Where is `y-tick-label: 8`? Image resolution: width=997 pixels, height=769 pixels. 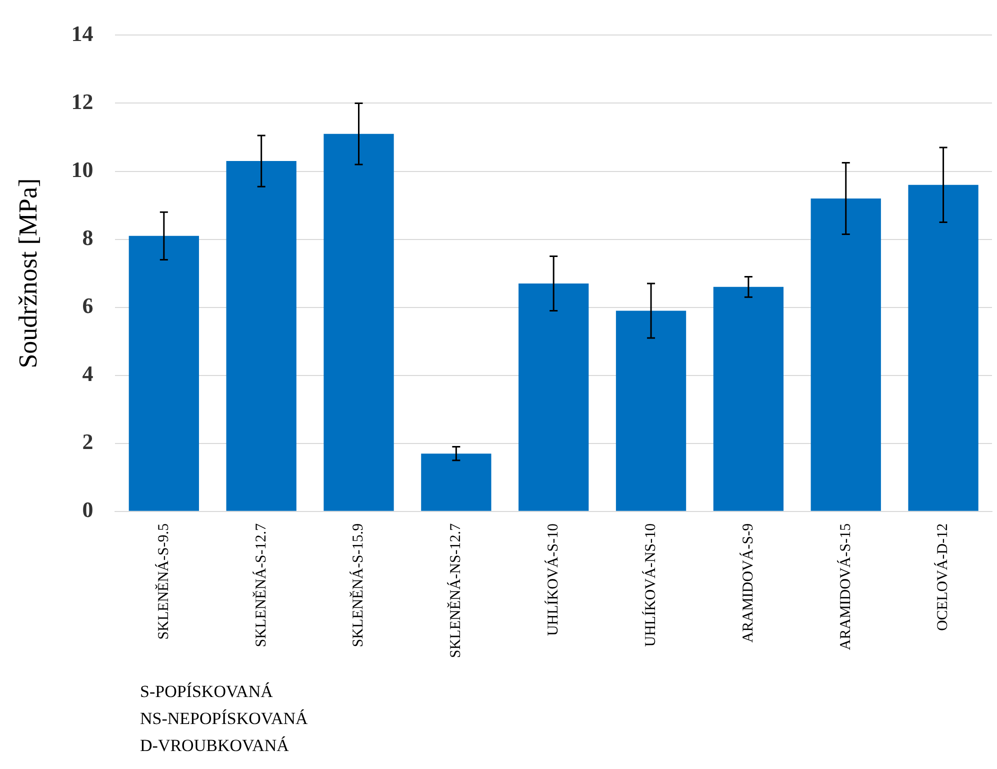 y-tick-label: 8 is located at coordinates (88, 237).